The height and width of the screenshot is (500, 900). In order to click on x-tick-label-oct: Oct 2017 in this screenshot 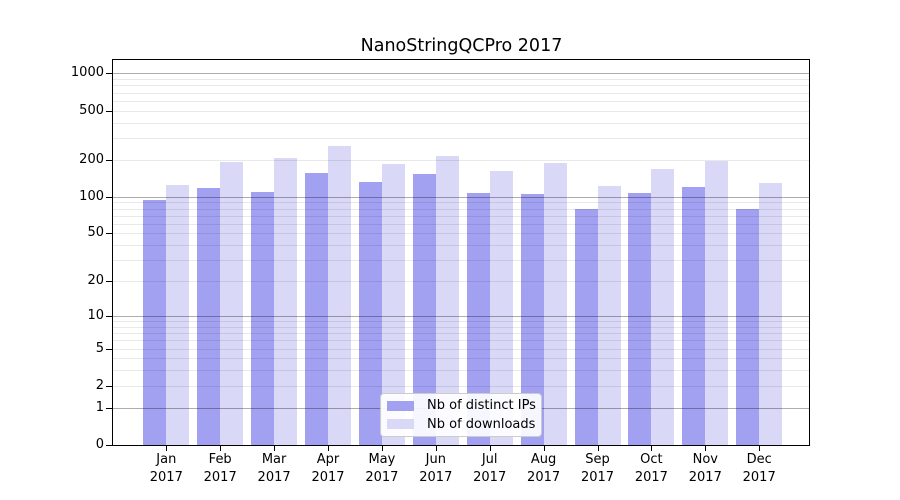, I will do `click(651, 468)`.